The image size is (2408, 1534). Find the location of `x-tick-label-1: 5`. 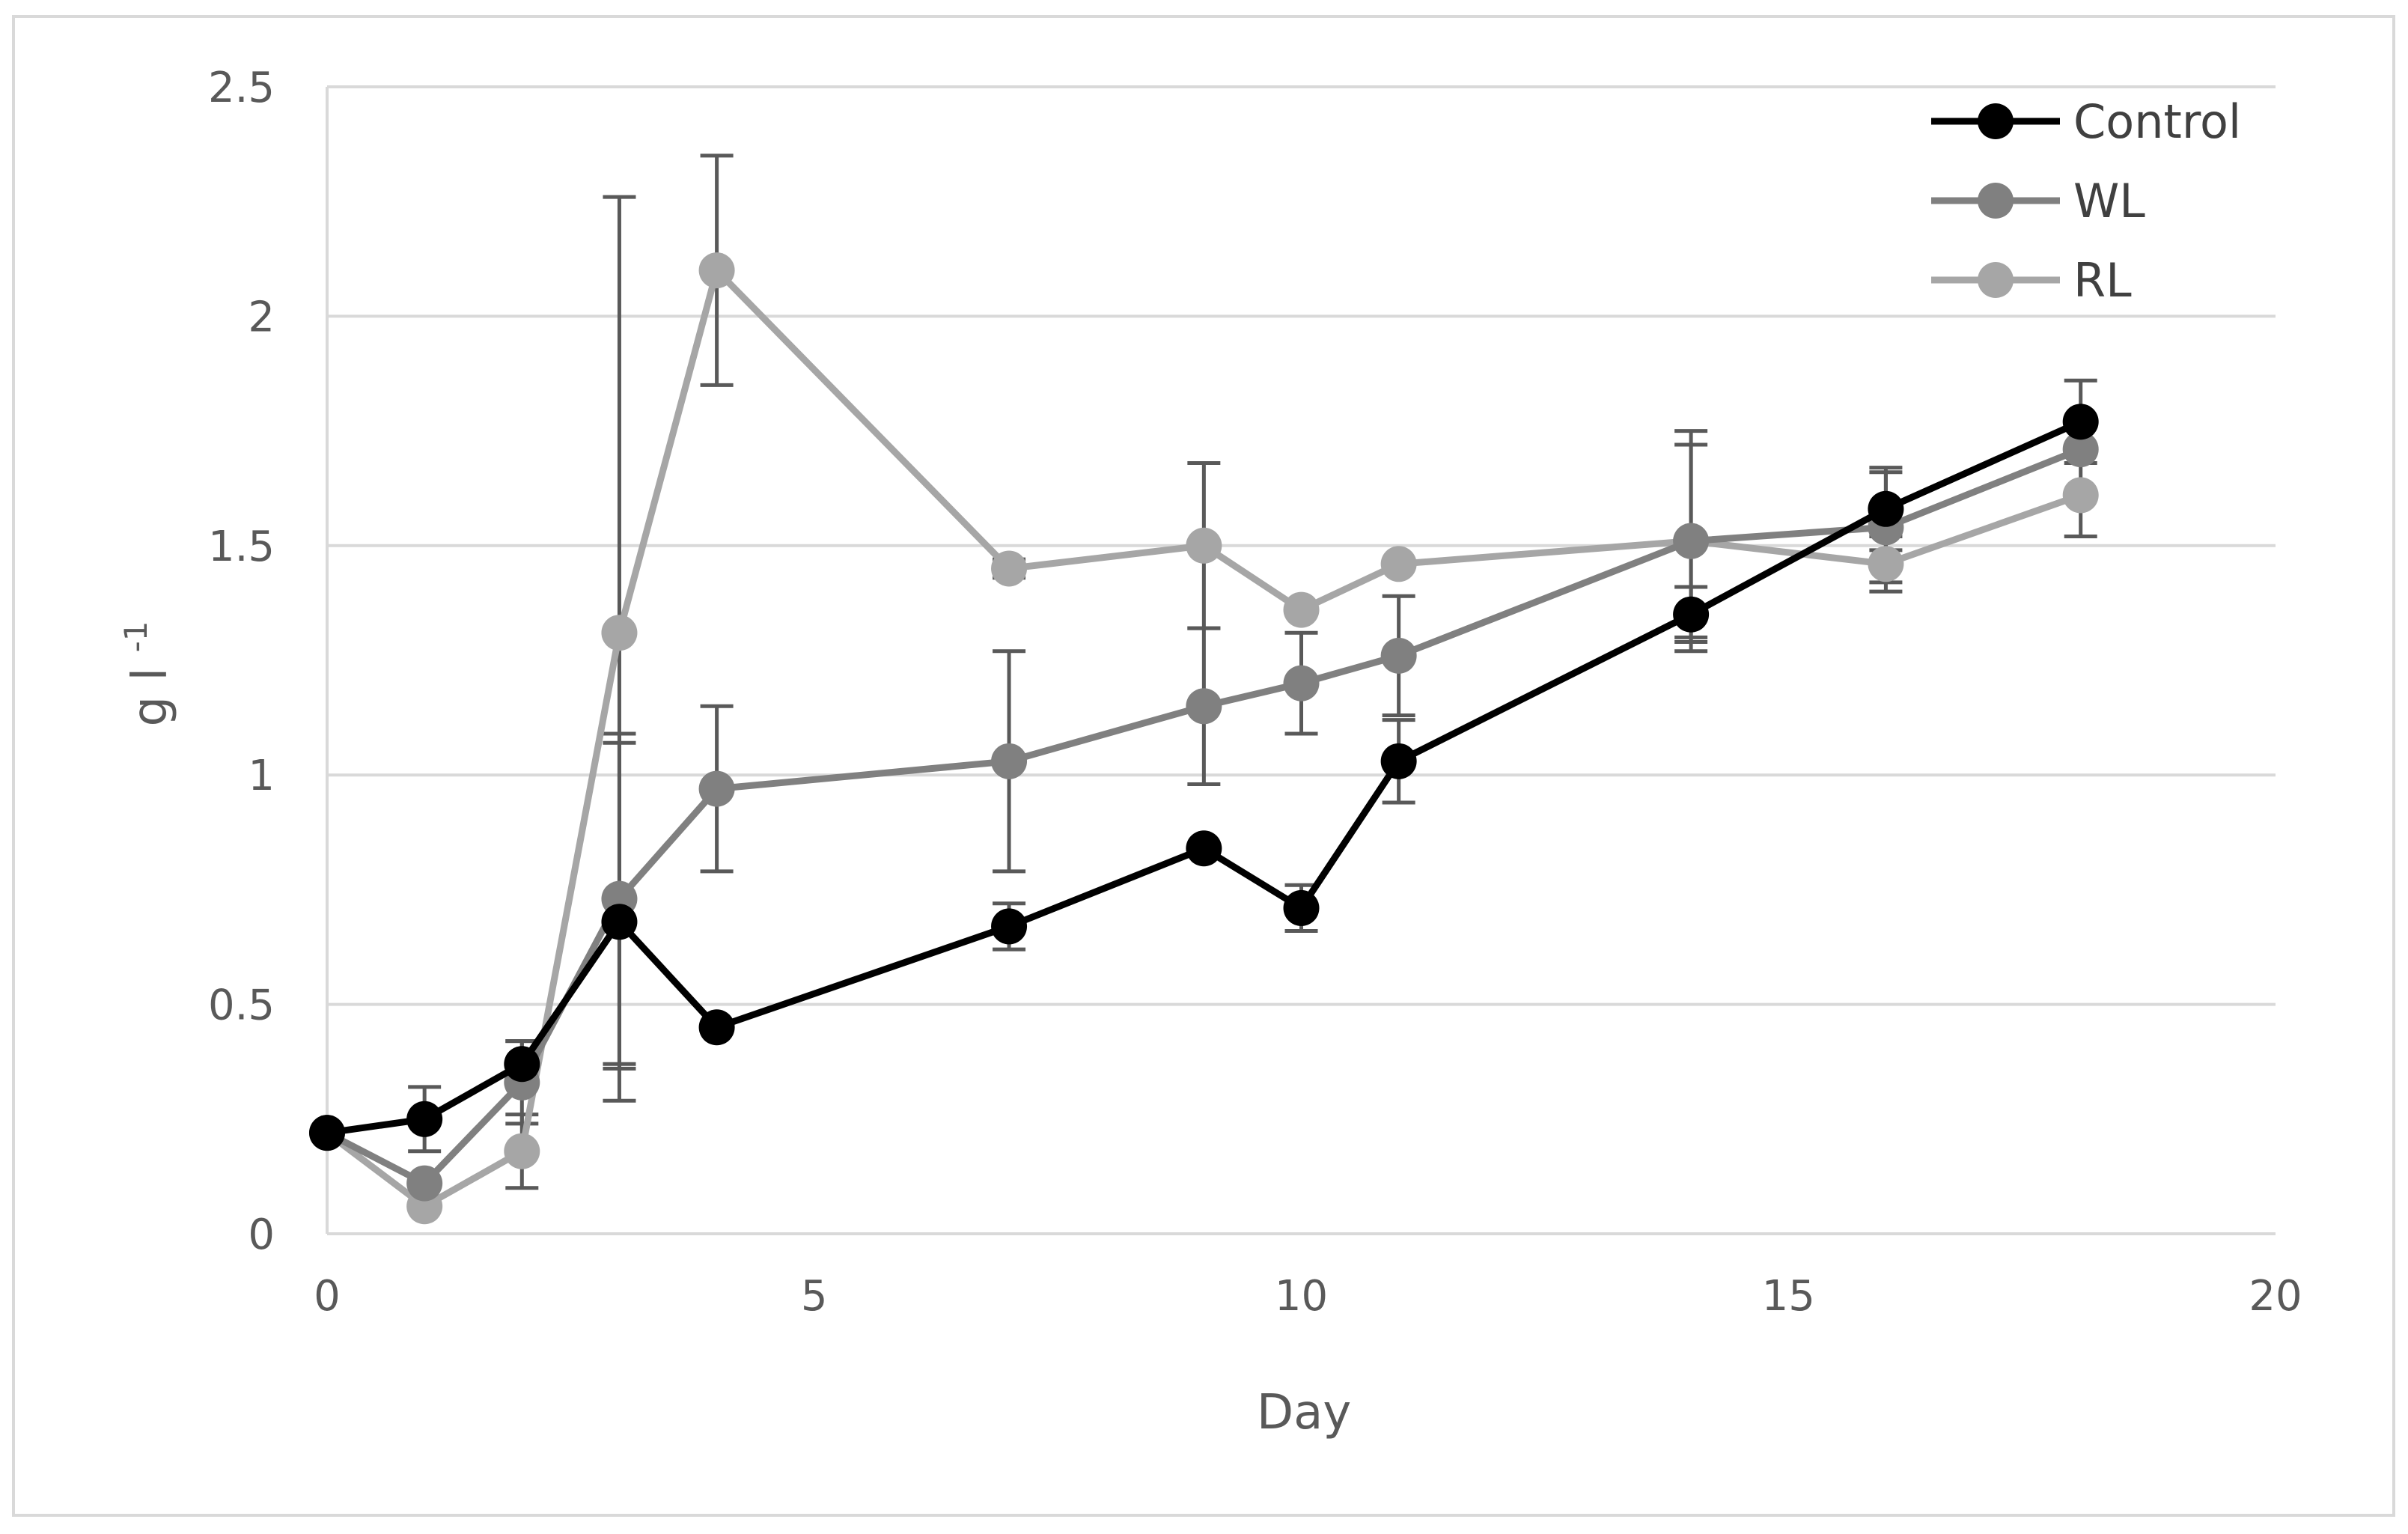

x-tick-label-1: 5 is located at coordinates (814, 1296).